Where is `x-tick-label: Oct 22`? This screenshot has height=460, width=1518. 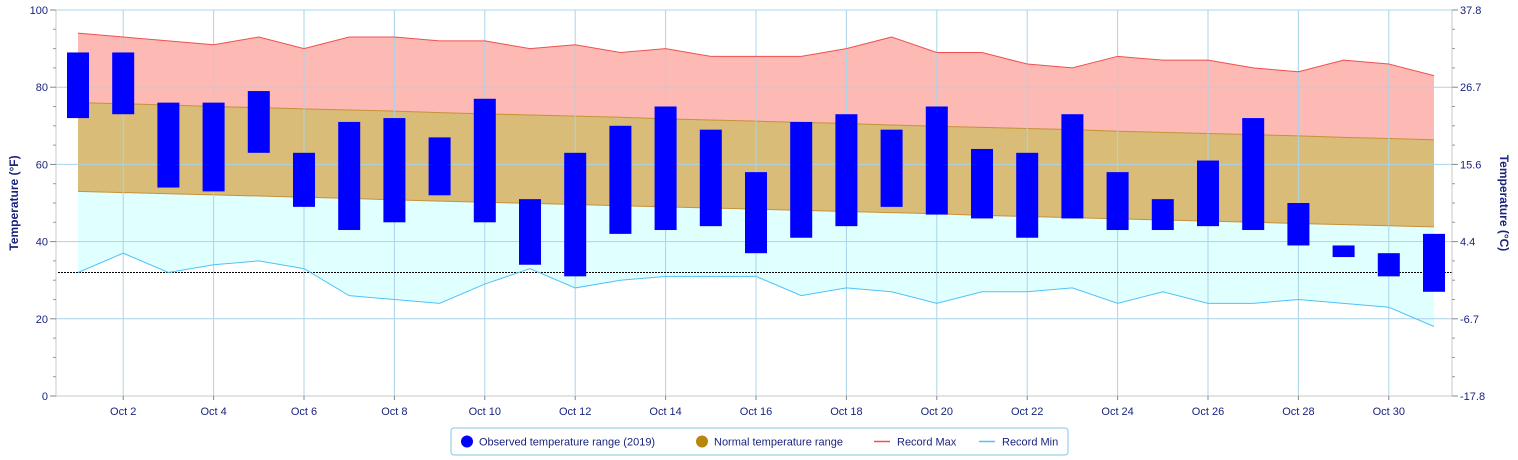
x-tick-label: Oct 22 is located at coordinates (1027, 412).